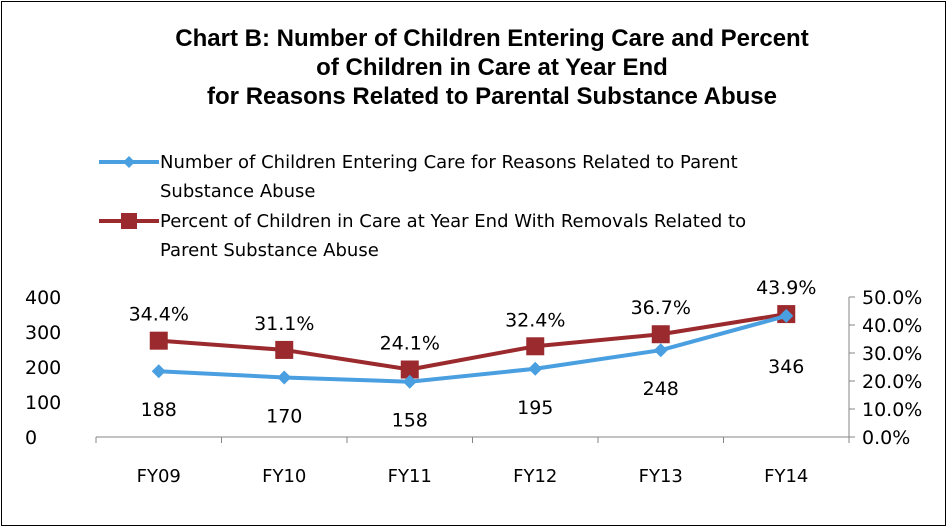  What do you see at coordinates (159, 410) in the screenshot?
I see `series-1-data-label: 188` at bounding box center [159, 410].